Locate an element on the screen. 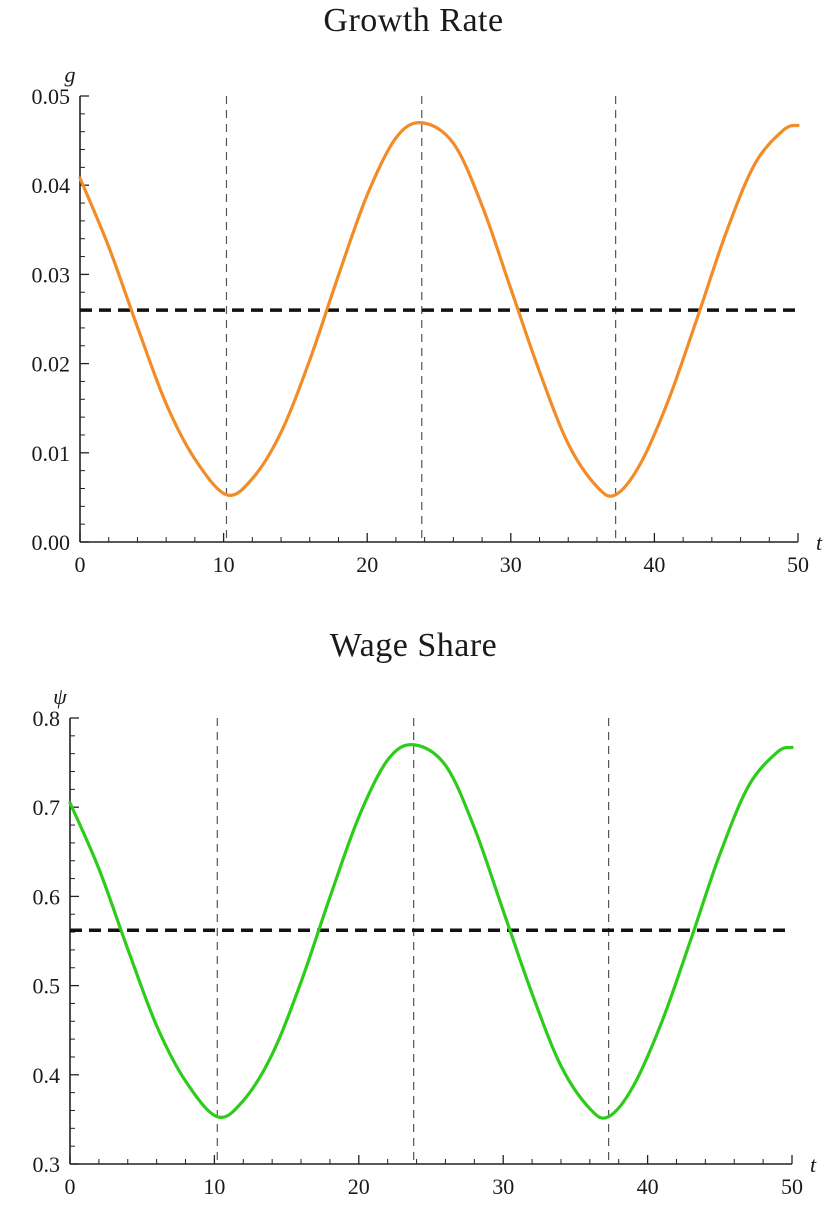 The image size is (827, 1209). wage-x-tick-label: 0 is located at coordinates (70, 1186).